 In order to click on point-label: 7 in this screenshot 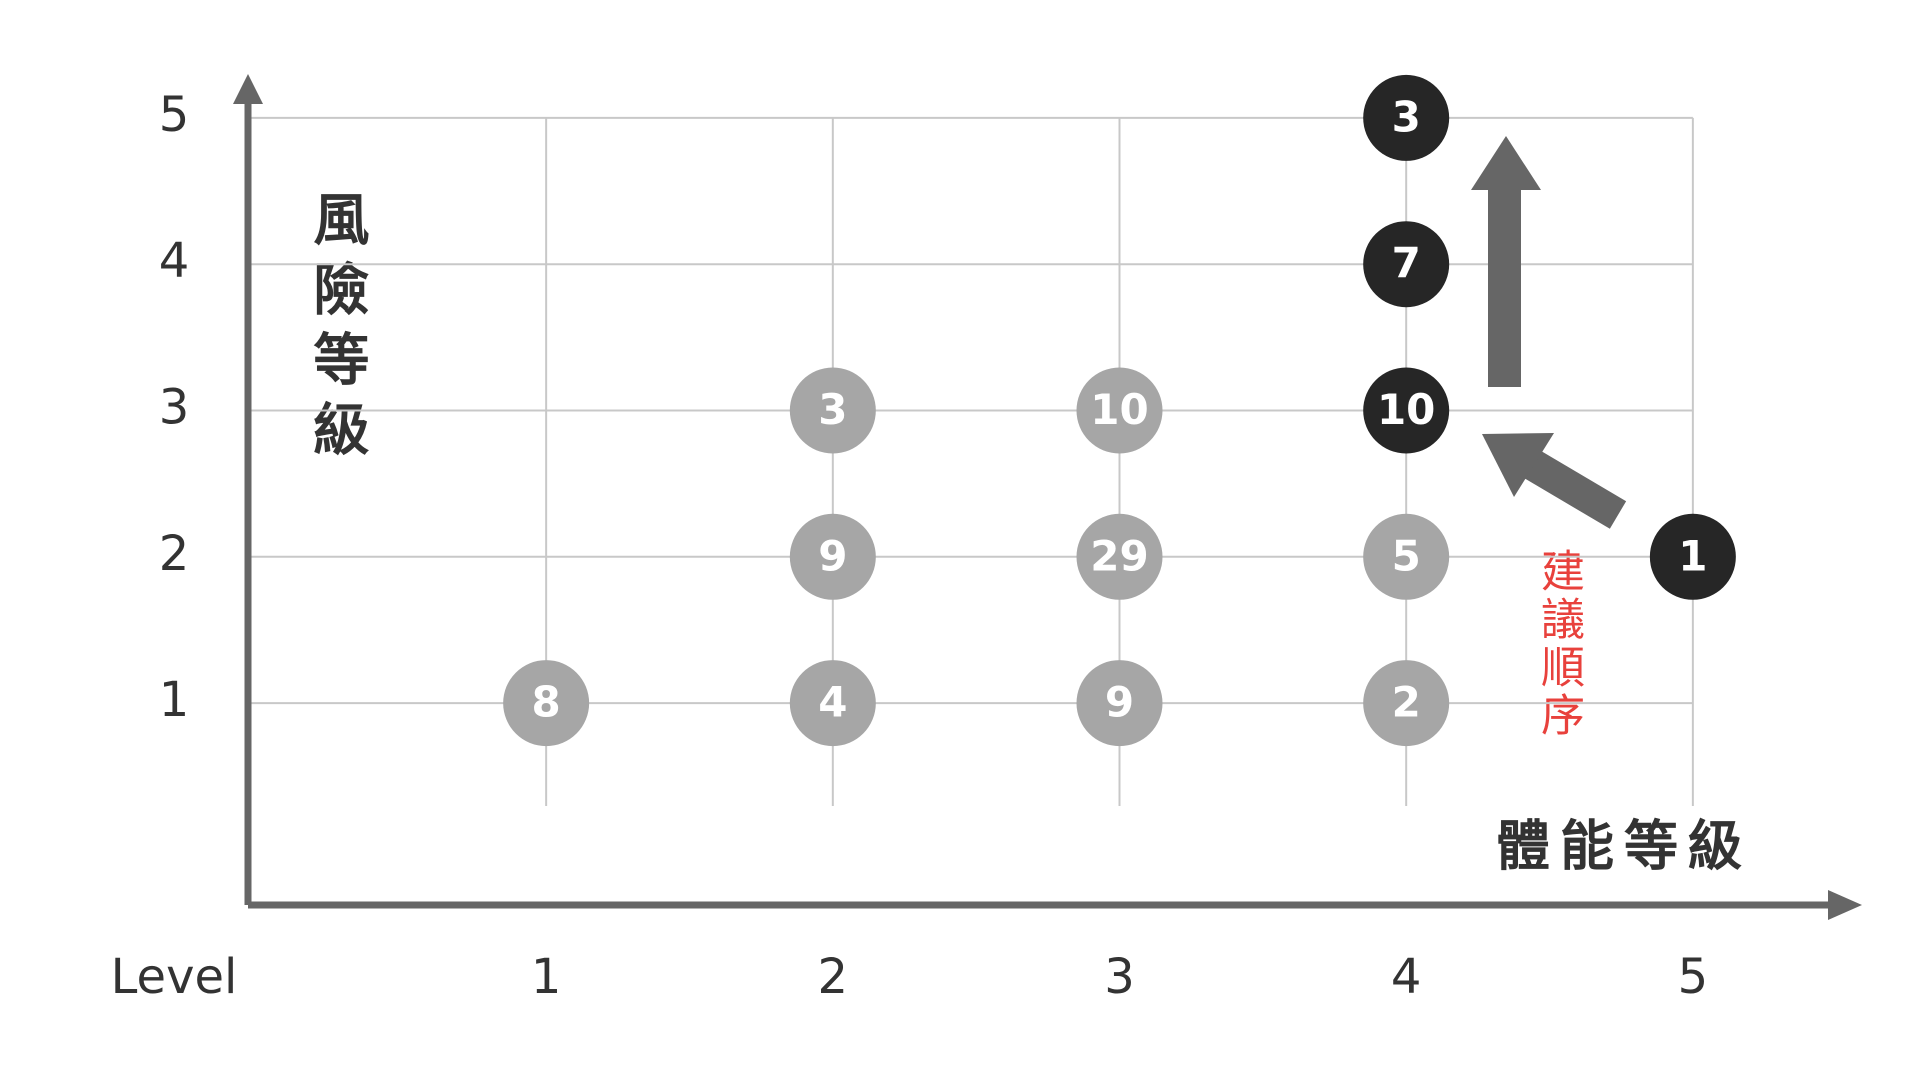, I will do `click(1406, 263)`.